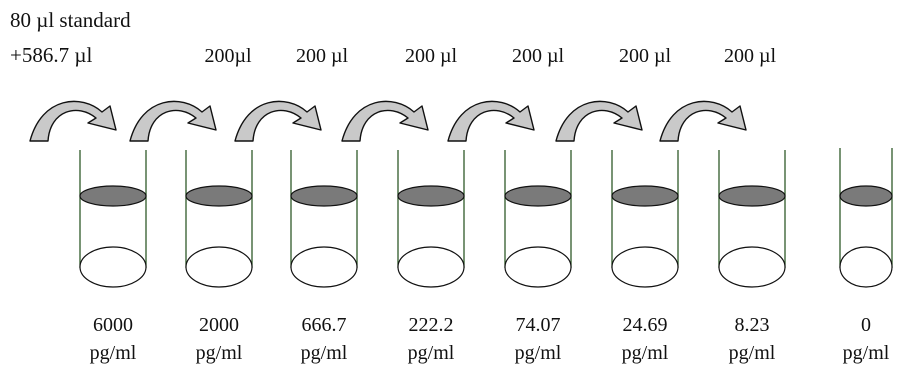 Image resolution: width=907 pixels, height=367 pixels. What do you see at coordinates (219, 325) in the screenshot?
I see `tube-concentration: 2000` at bounding box center [219, 325].